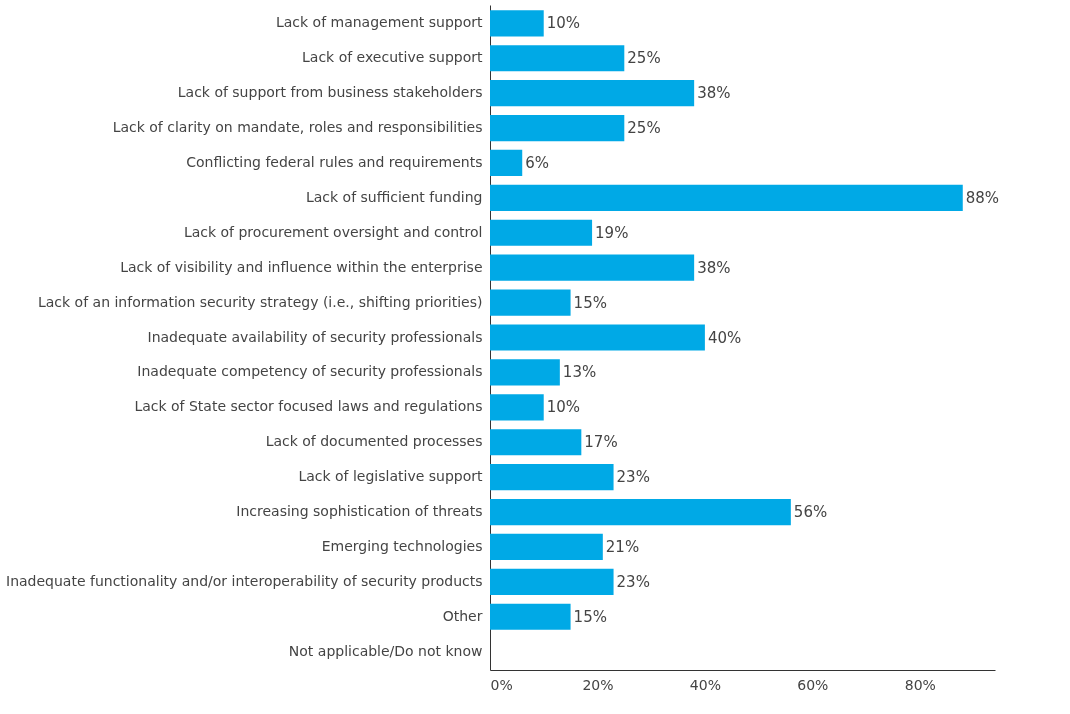  Describe the element at coordinates (810, 512) in the screenshot. I see `data-label: 56%` at that location.